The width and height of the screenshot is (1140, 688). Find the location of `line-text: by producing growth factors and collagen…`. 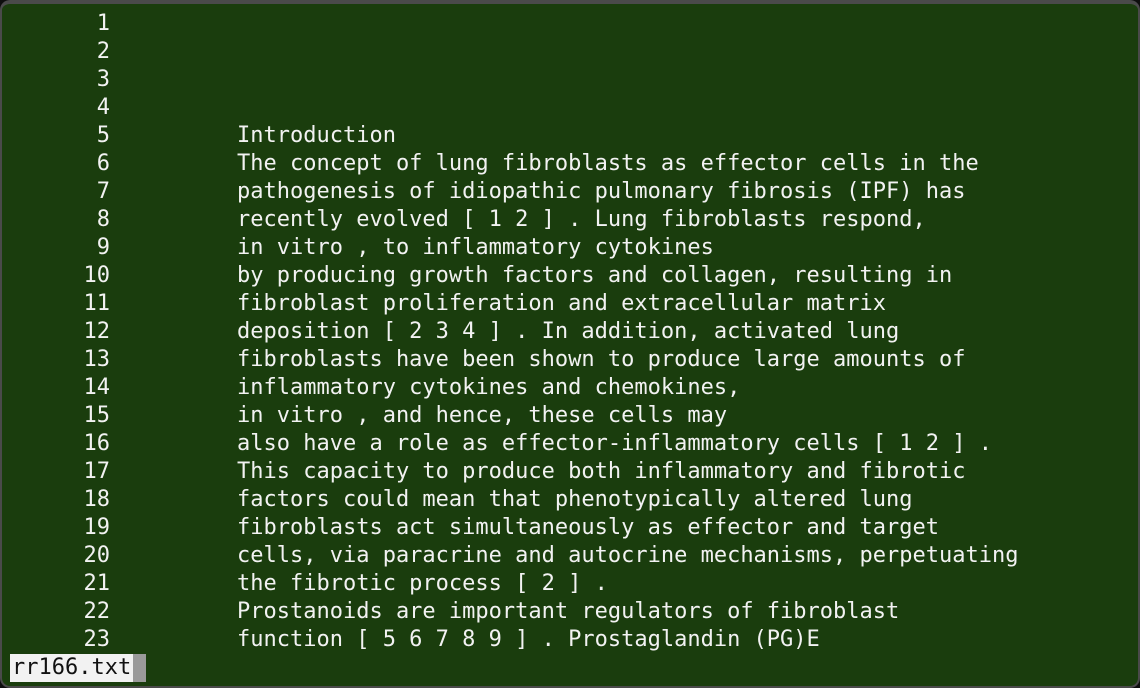

line-text: by producing growth factors and collagen… is located at coordinates (595, 275).